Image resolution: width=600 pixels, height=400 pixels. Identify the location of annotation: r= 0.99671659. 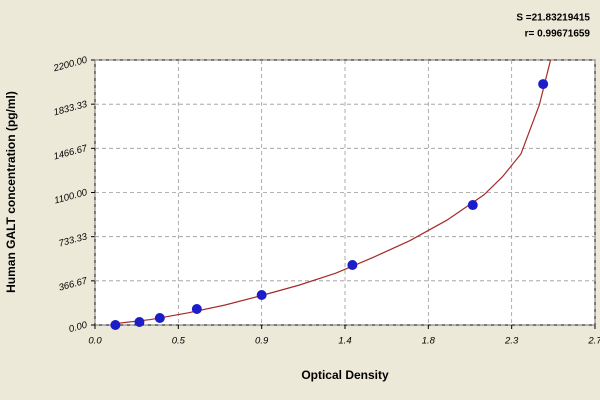
(558, 34).